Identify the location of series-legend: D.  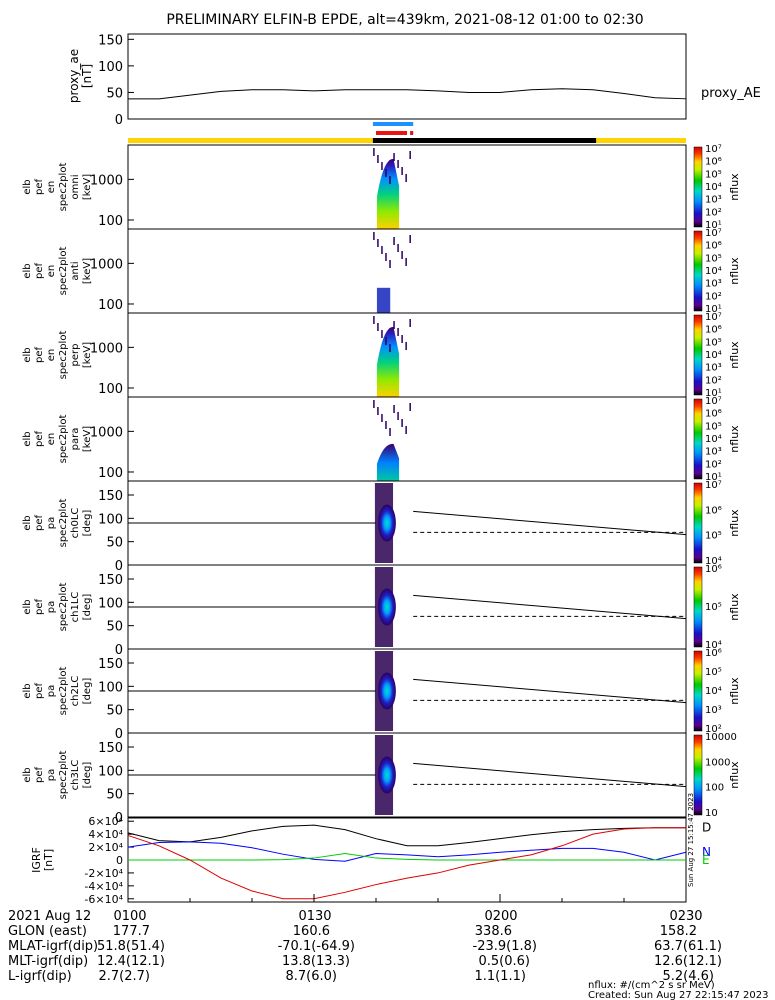
(706, 828).